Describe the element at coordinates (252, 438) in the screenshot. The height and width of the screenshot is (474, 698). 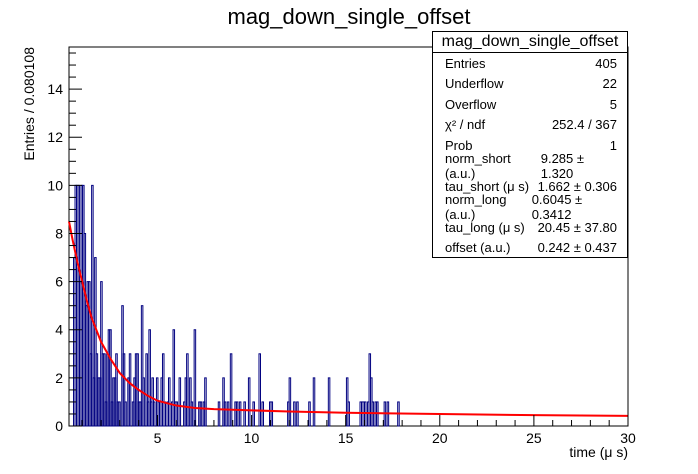
I see `x-tick-label: 10` at that location.